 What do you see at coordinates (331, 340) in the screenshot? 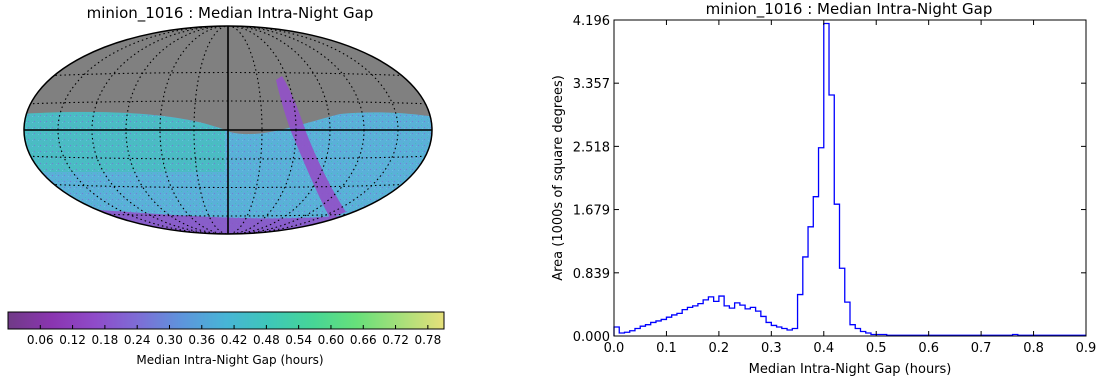
I see `colorbar-tick-label: 0.60` at bounding box center [331, 340].